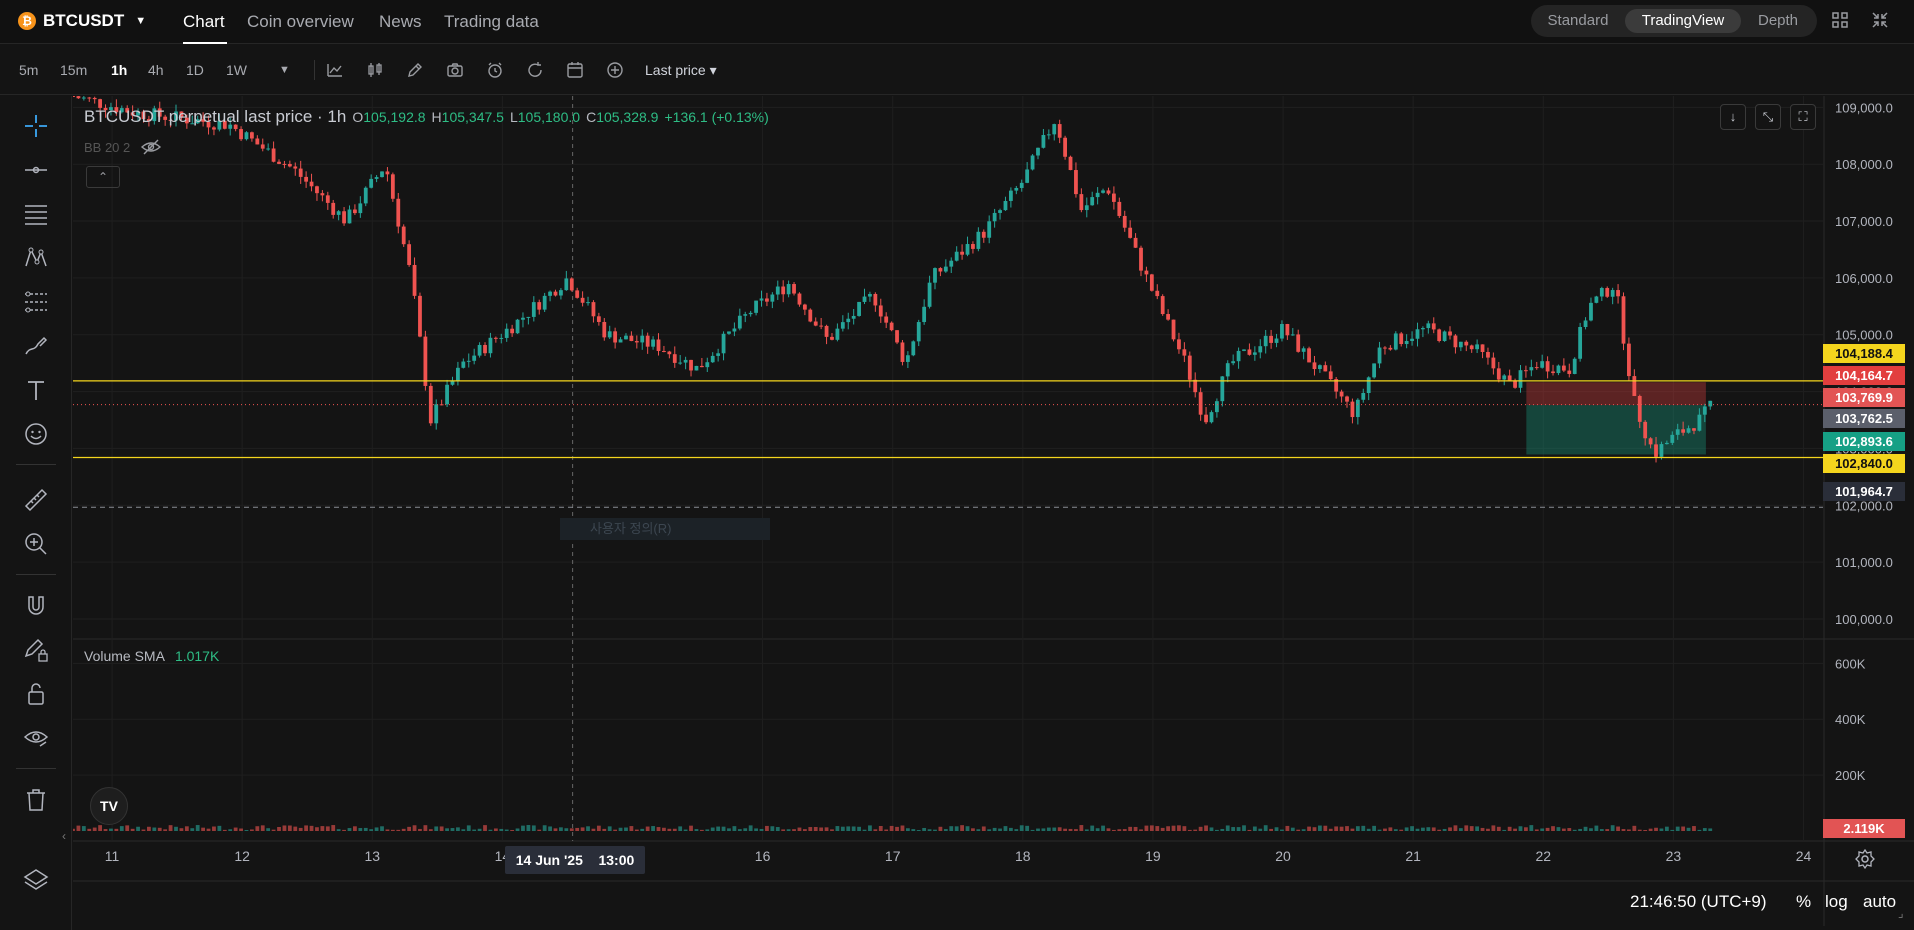  I want to click on drawing-tools-sidebar: ‹, so click(36, 513).